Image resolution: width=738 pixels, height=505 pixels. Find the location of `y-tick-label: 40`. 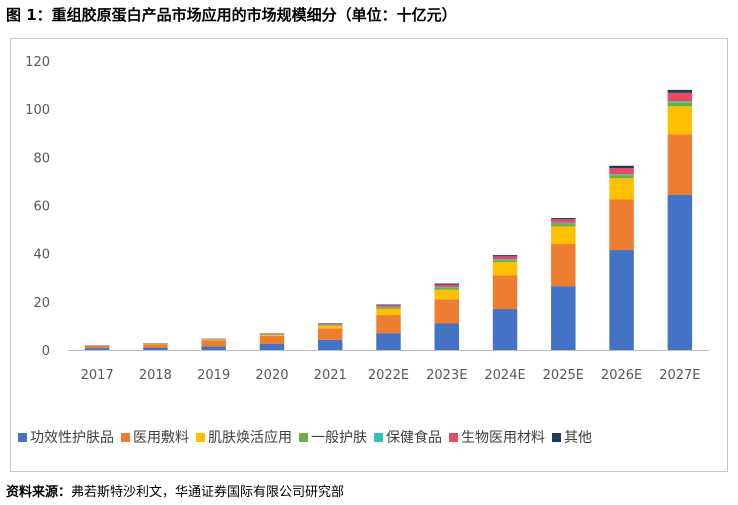

y-tick-label: 40 is located at coordinates (41, 255).